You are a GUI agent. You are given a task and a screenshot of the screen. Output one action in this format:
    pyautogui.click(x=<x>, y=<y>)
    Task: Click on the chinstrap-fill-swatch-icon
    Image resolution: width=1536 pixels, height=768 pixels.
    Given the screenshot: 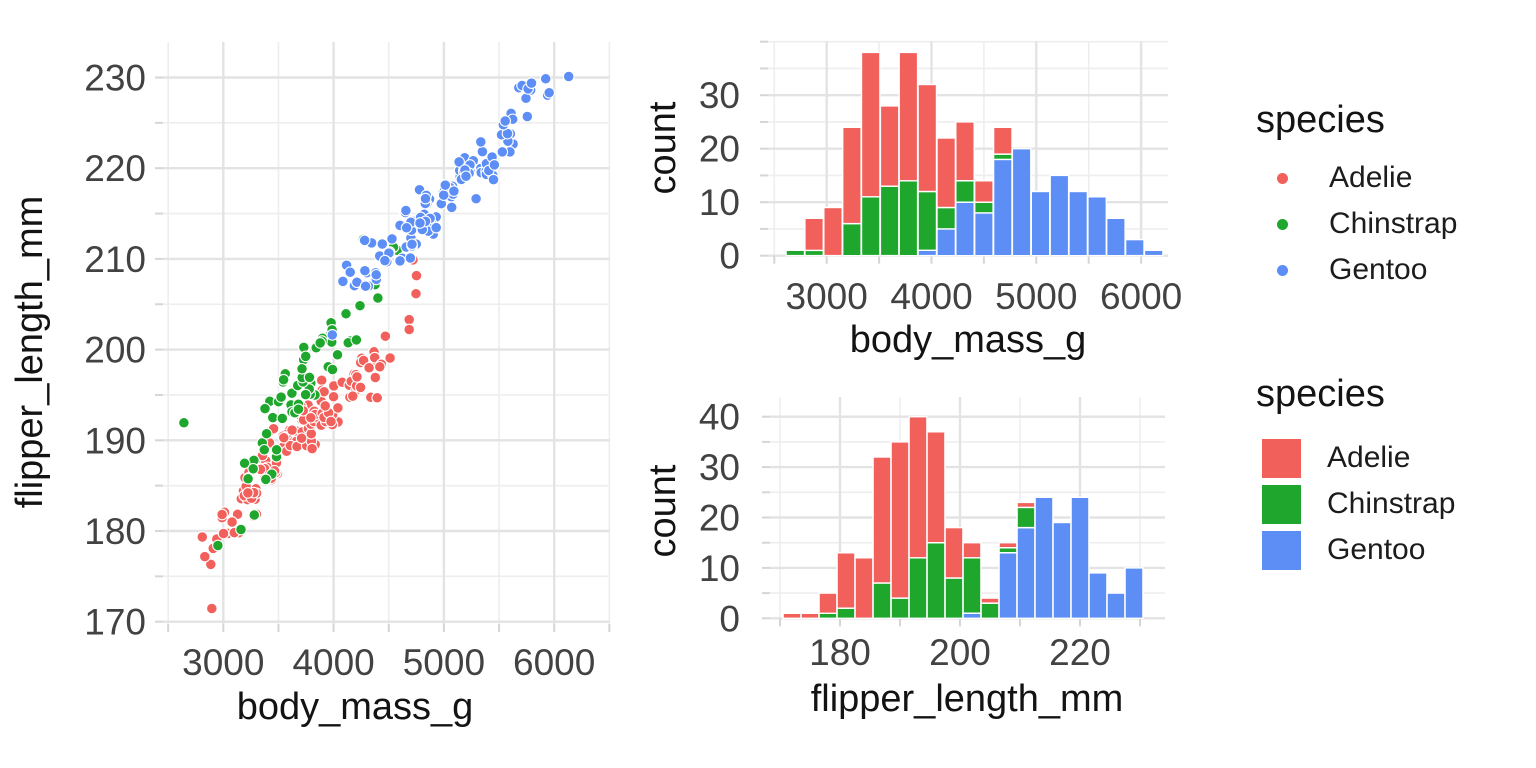 What is the action you would take?
    pyautogui.click(x=1281, y=504)
    